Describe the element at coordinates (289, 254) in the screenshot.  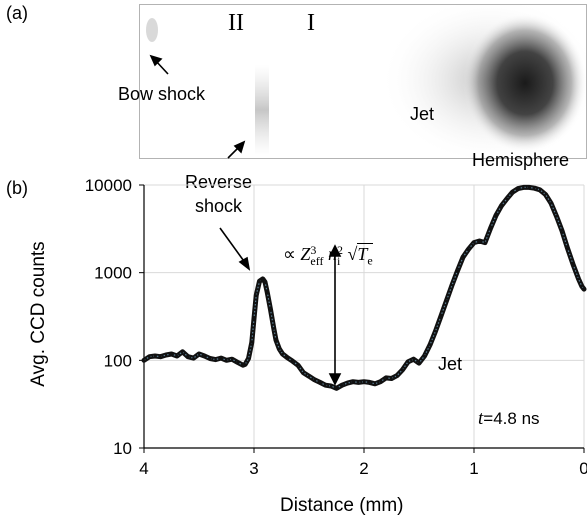
I see `formula-prefix: ∝` at that location.